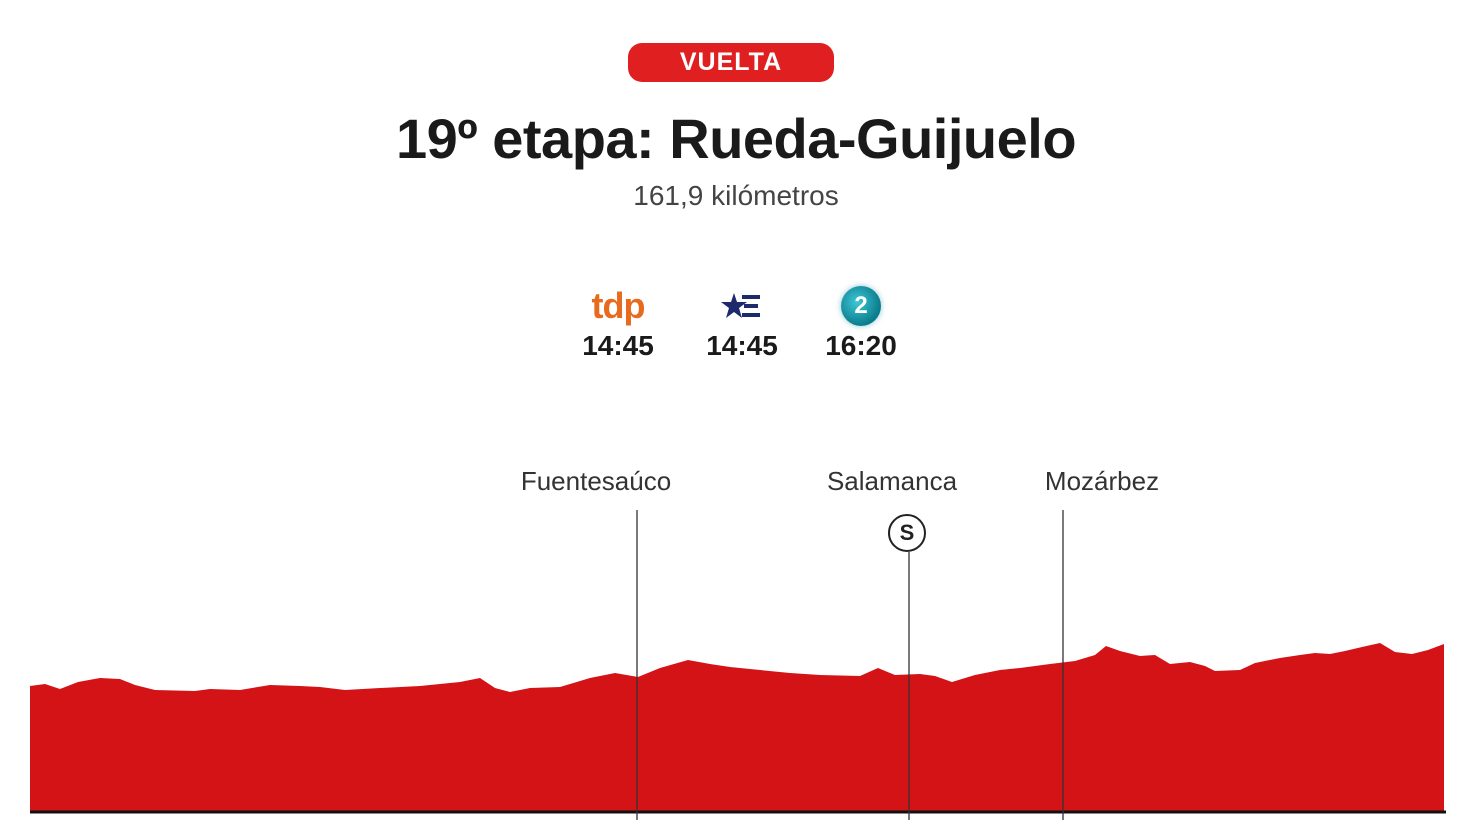 The height and width of the screenshot is (828, 1472). I want to click on channel-eurosport: 14:45, so click(742, 323).